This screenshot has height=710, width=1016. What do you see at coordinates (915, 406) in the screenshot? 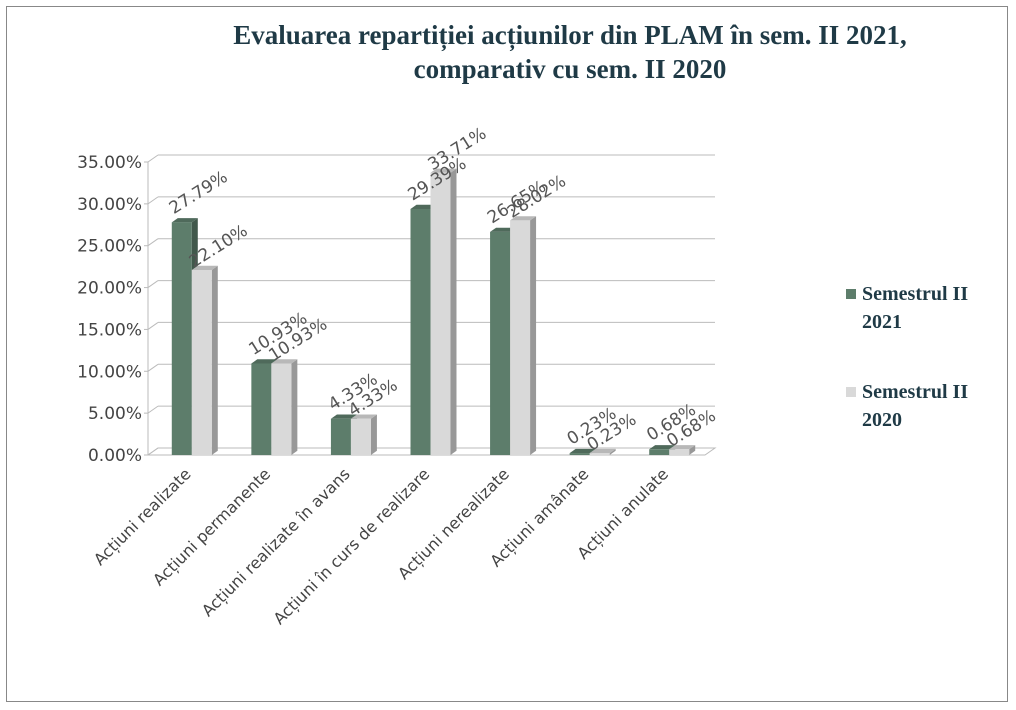
I see `legend-label: Semestrul II 2020` at bounding box center [915, 406].